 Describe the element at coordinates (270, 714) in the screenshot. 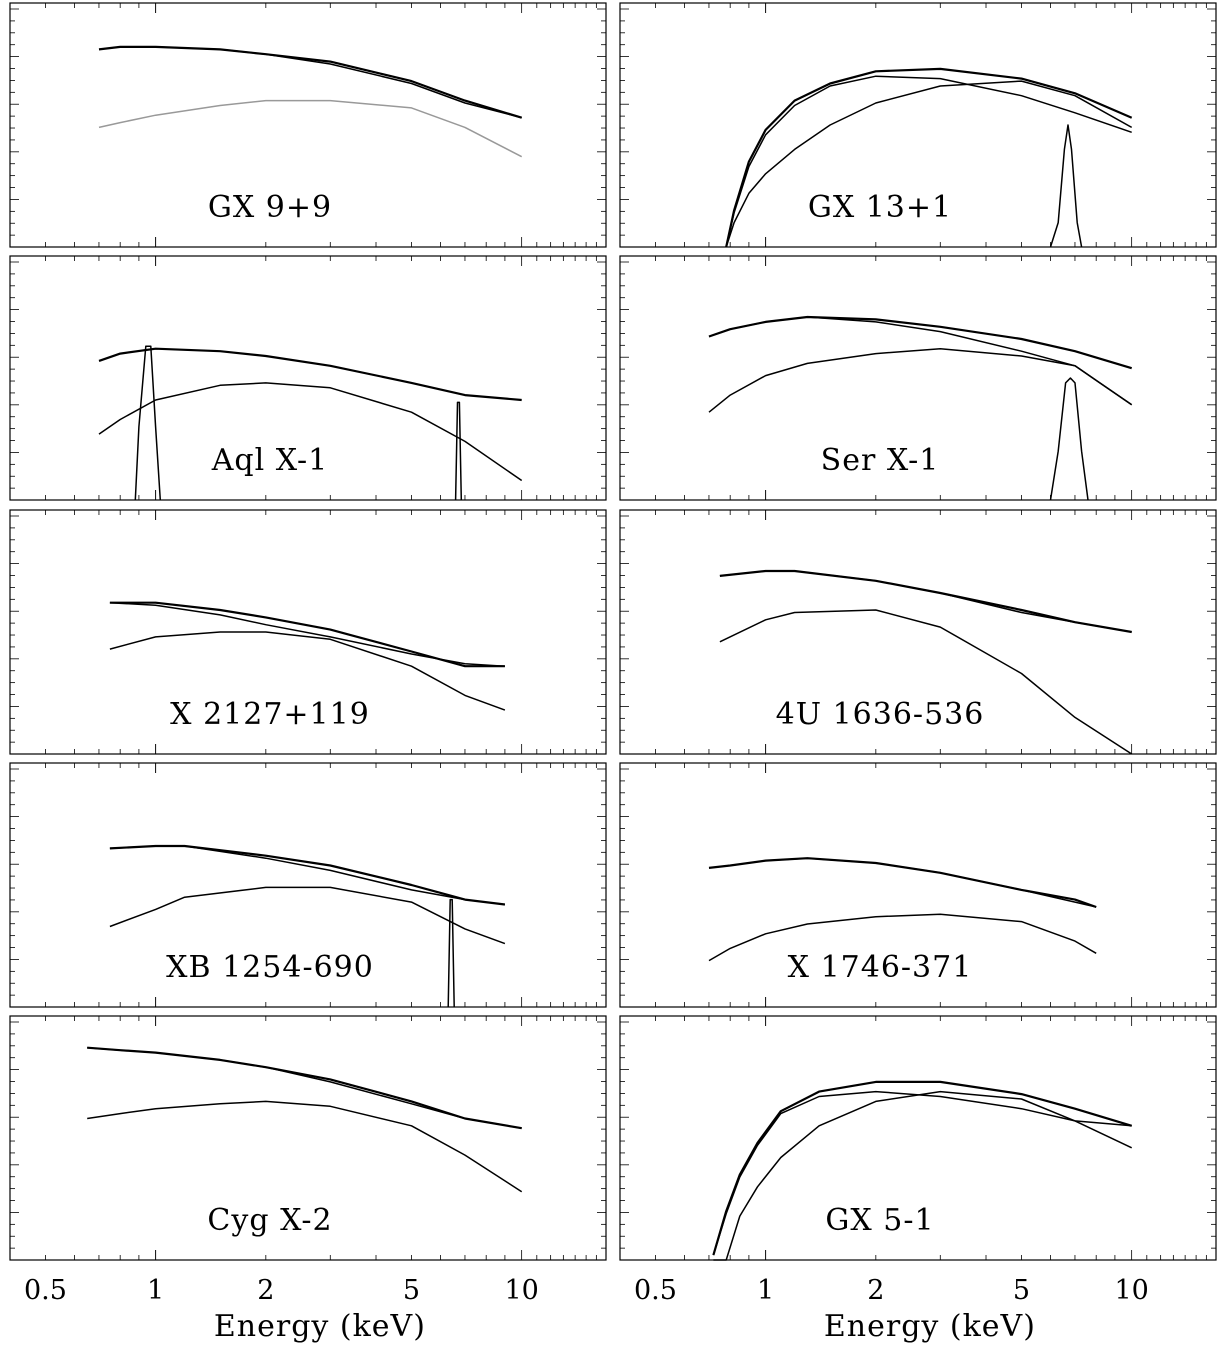

I see `source-label: X 2127+119` at that location.